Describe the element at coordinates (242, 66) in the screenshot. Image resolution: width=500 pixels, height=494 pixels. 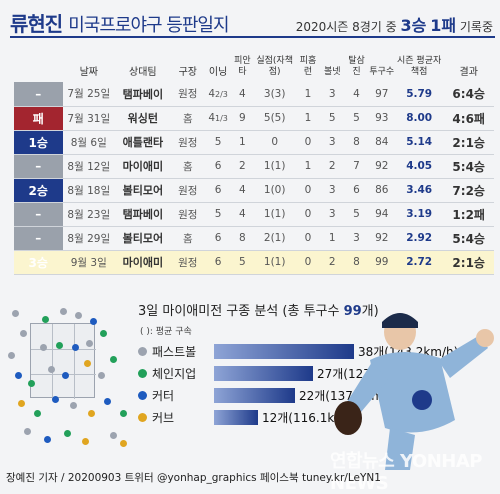
I see `col-hits: 피안타` at that location.